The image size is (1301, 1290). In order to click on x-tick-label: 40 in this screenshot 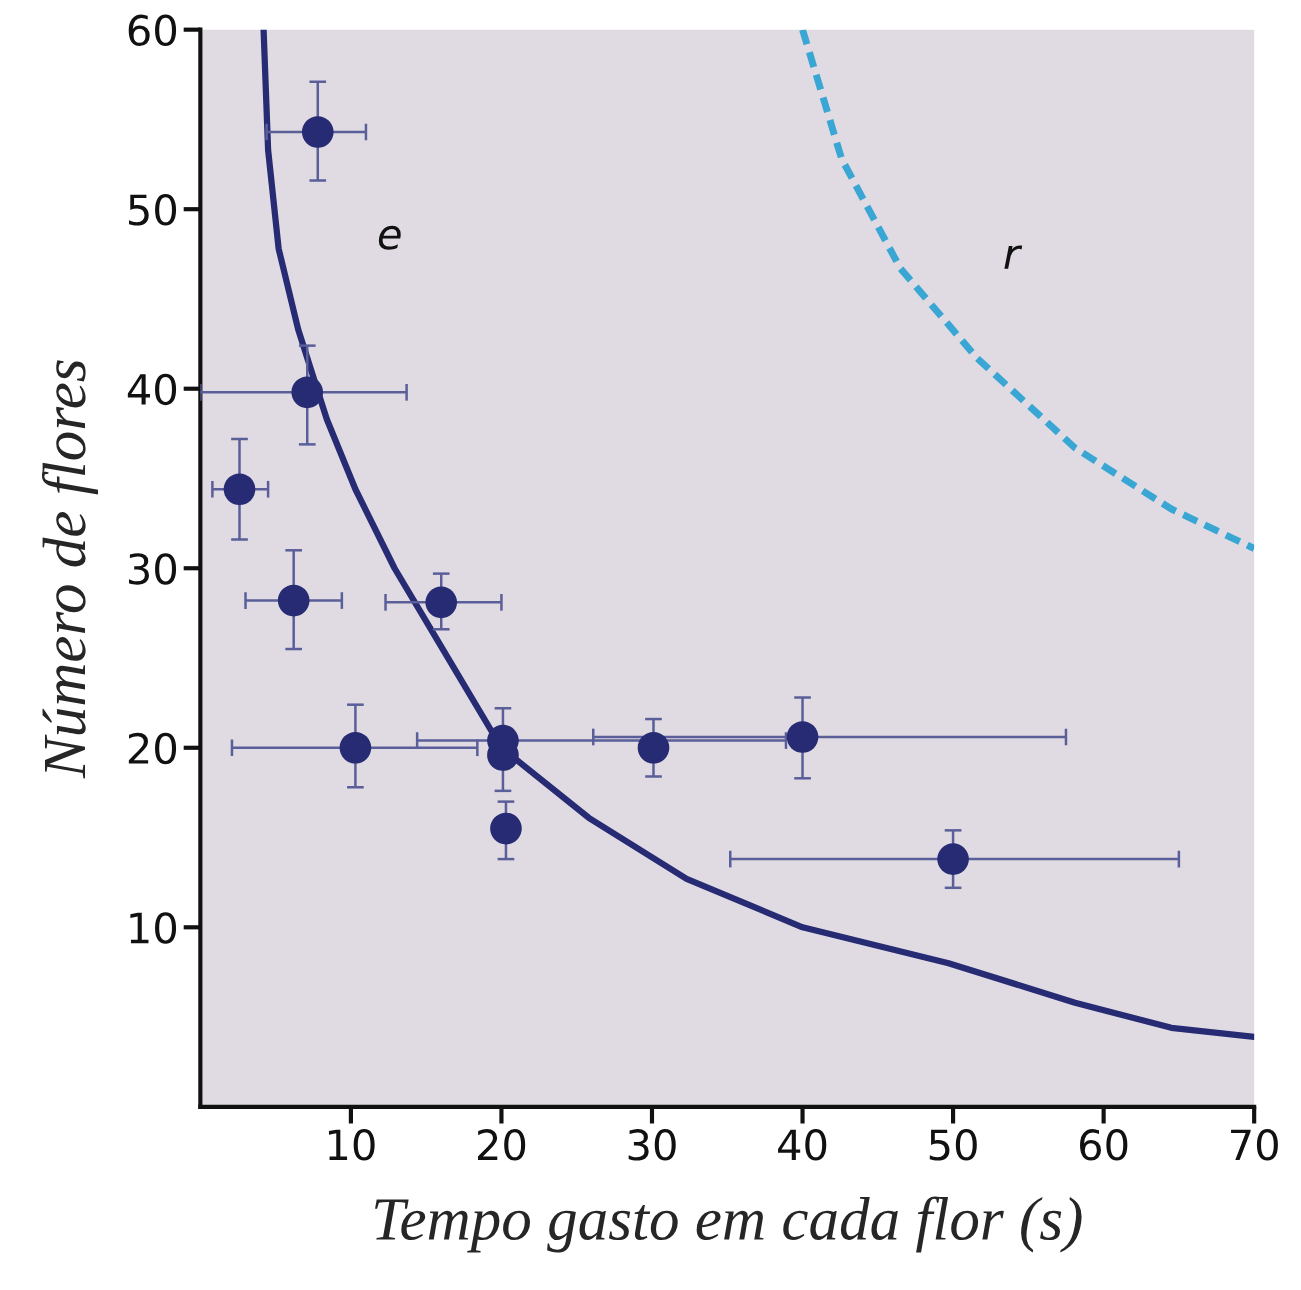, I will do `click(802, 1145)`.